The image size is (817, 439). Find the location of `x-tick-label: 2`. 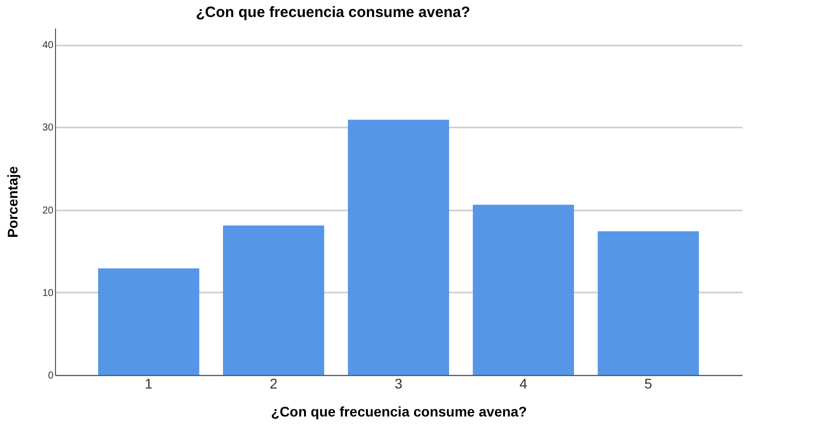

x-tick-label: 2 is located at coordinates (274, 384).